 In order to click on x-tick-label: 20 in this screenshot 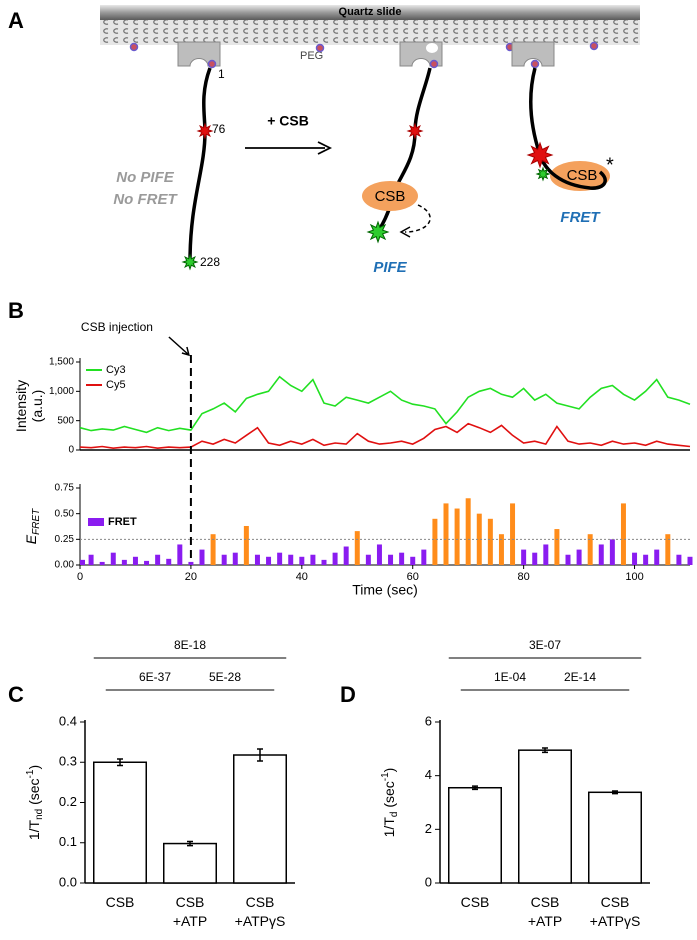, I will do `click(191, 577)`.